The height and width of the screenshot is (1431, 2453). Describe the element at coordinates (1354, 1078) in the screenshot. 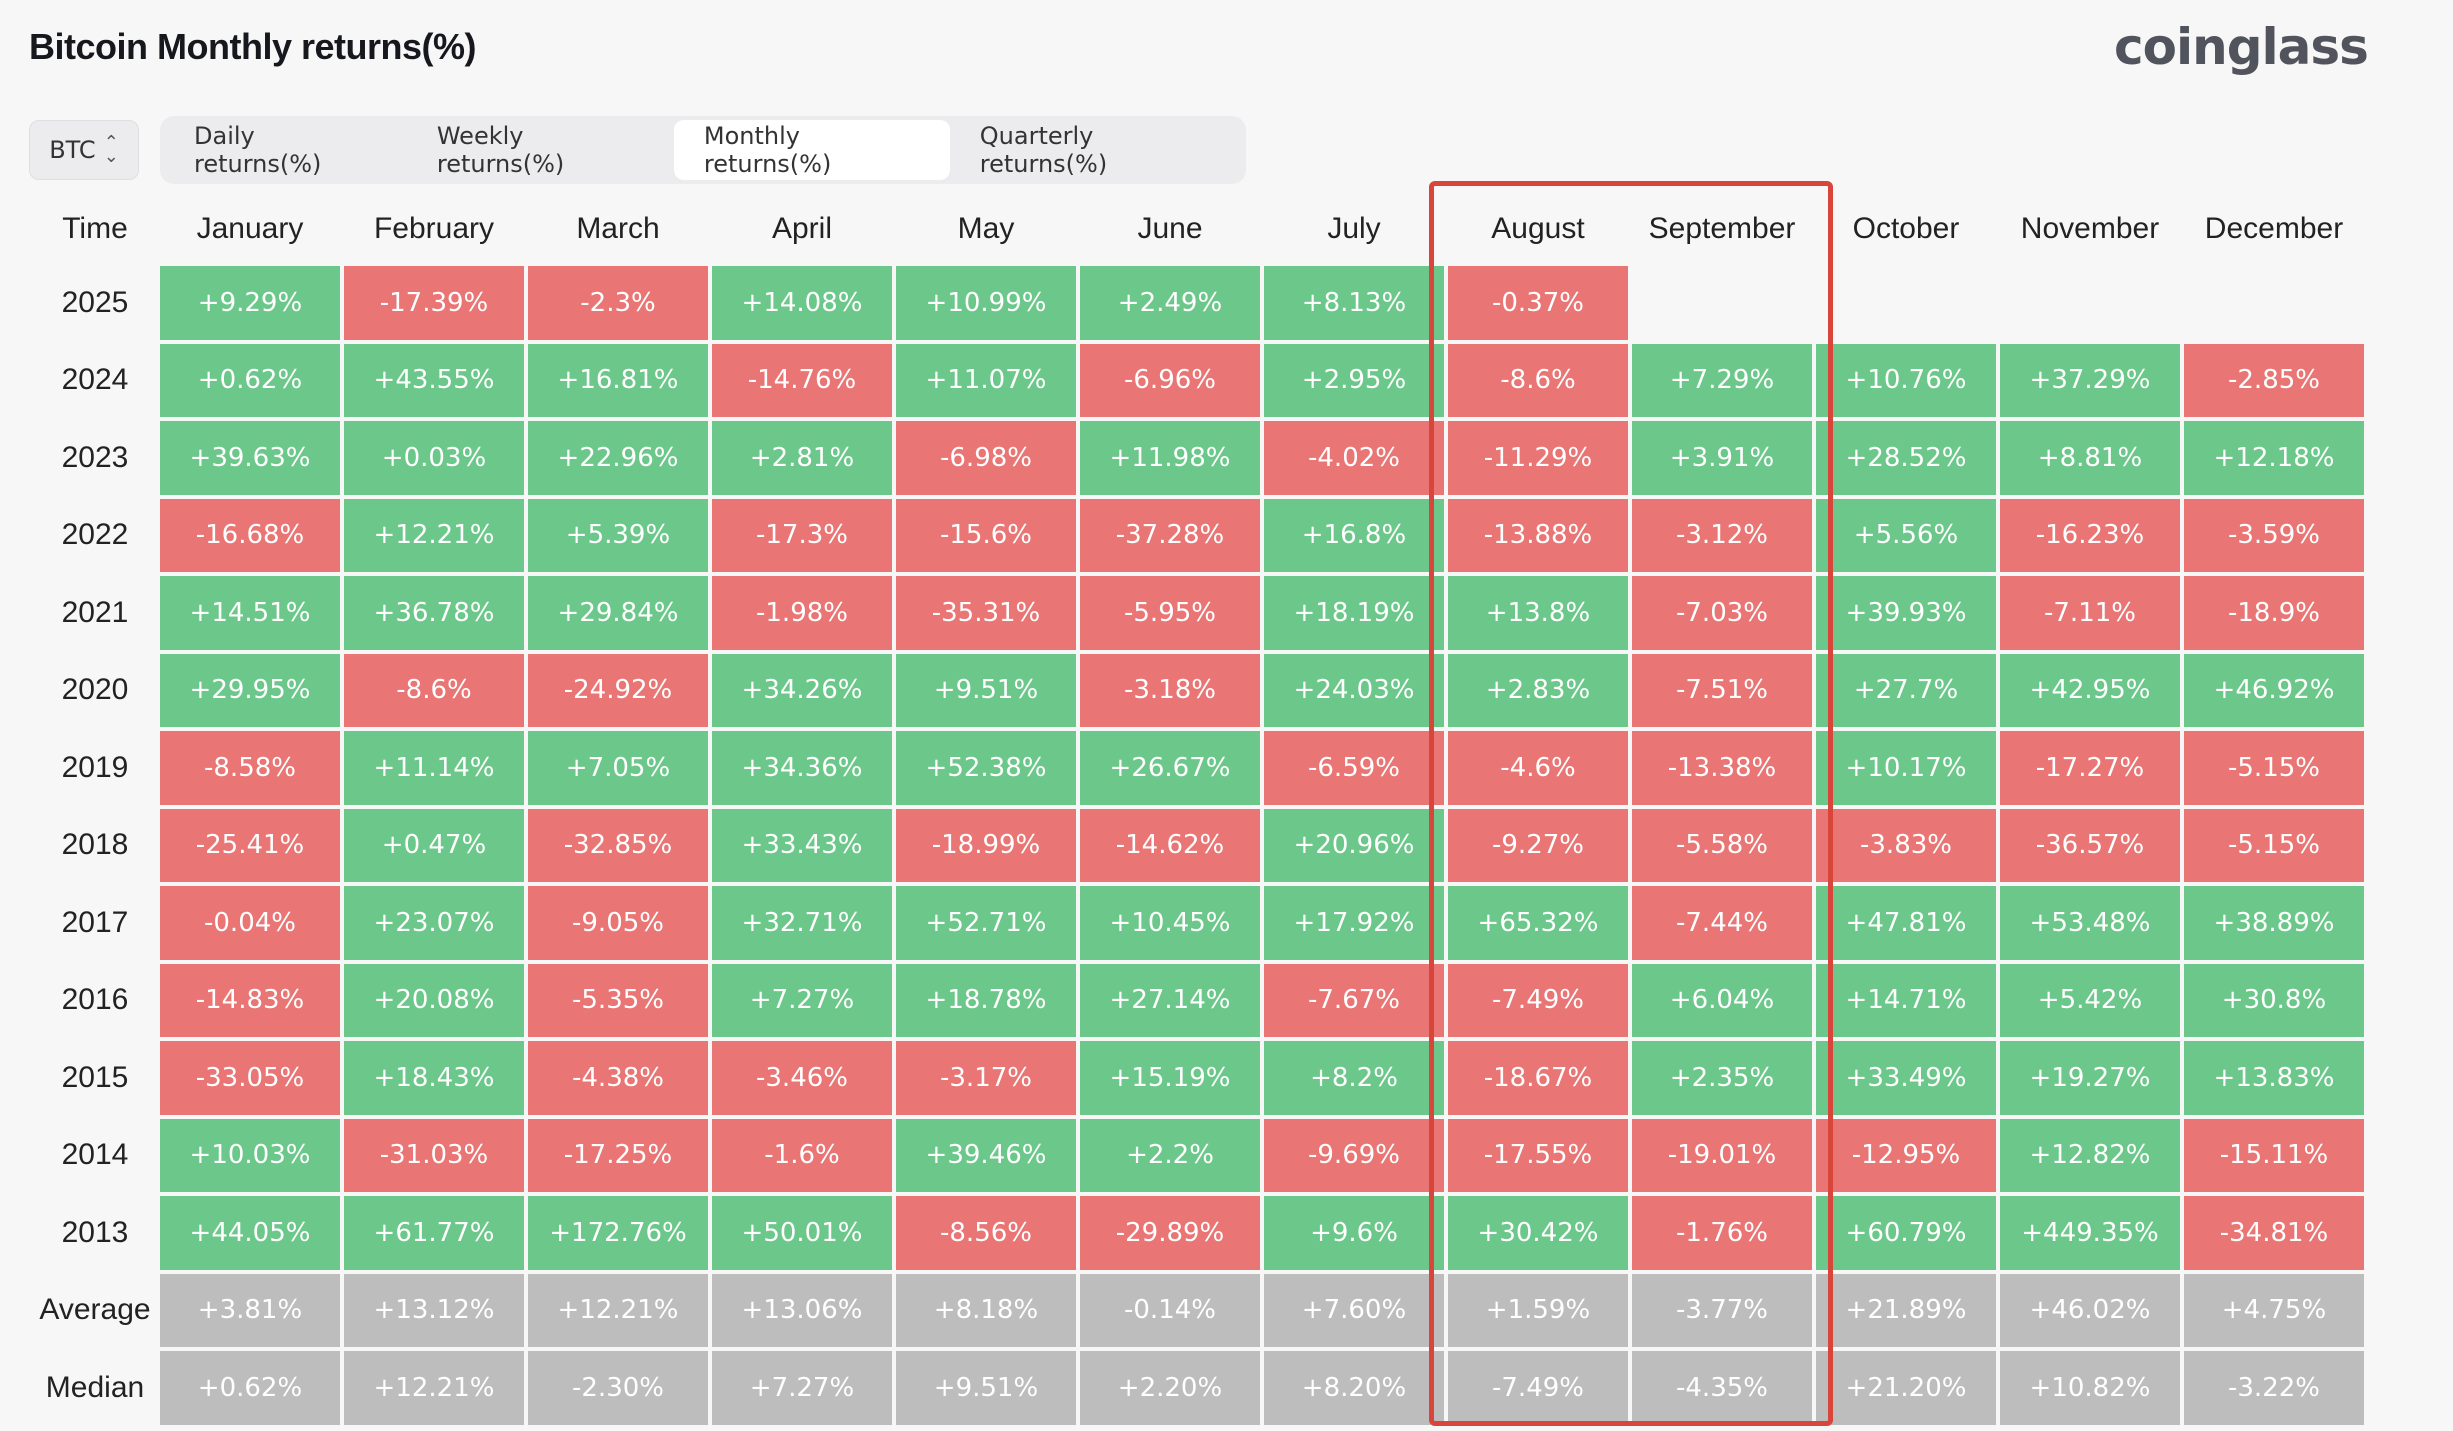

I see `return-cell: +8.2%` at that location.